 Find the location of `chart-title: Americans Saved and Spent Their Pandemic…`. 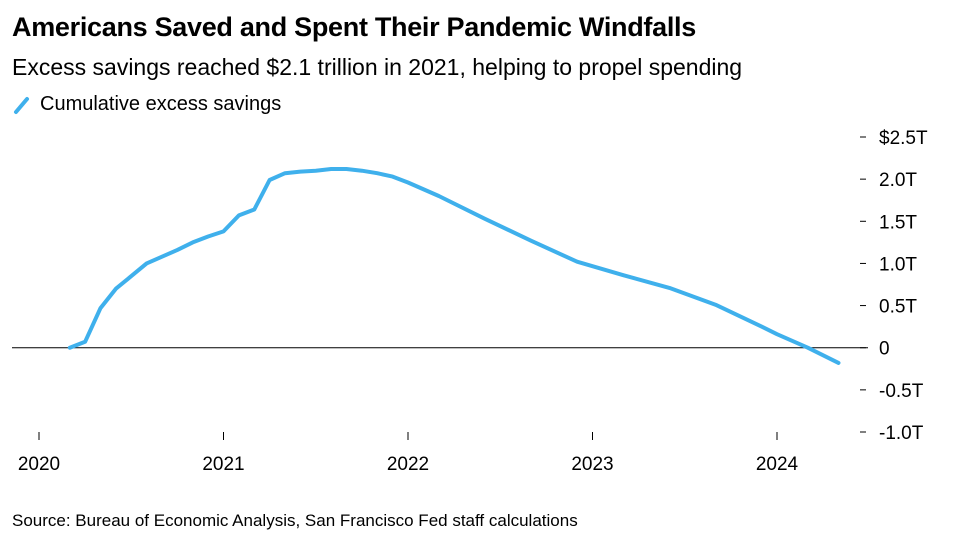

chart-title: Americans Saved and Spent Their Pandemic… is located at coordinates (354, 27).